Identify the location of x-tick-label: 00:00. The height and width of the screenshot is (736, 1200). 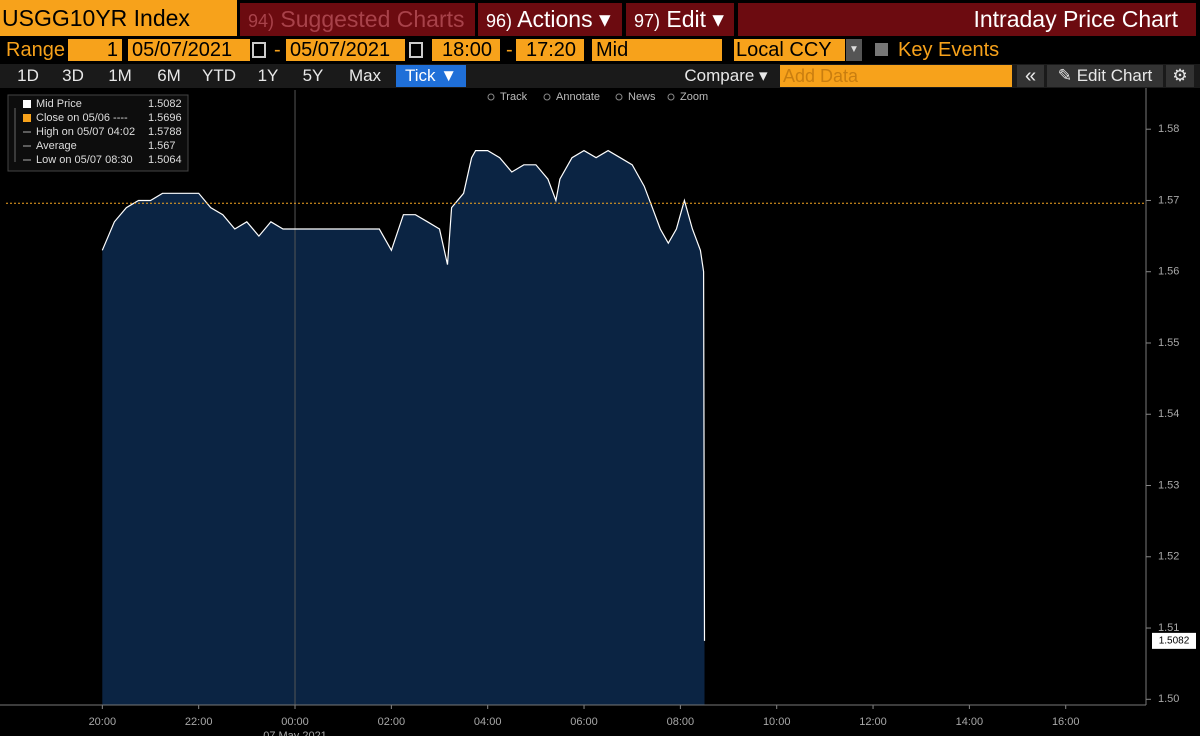
(295, 722).